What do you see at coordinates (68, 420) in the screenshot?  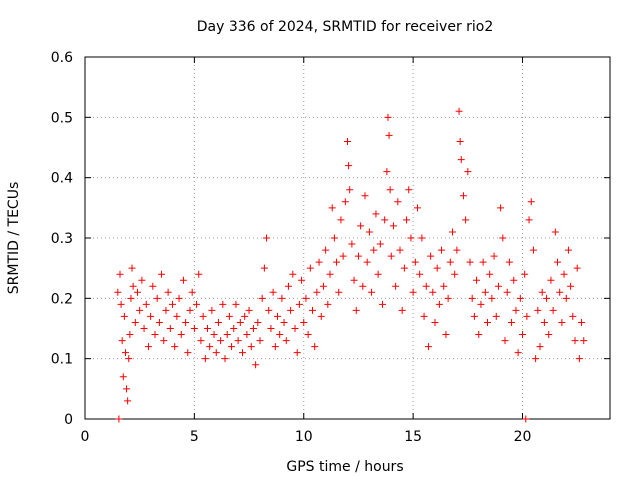 I see `y-tick-label: 0` at bounding box center [68, 420].